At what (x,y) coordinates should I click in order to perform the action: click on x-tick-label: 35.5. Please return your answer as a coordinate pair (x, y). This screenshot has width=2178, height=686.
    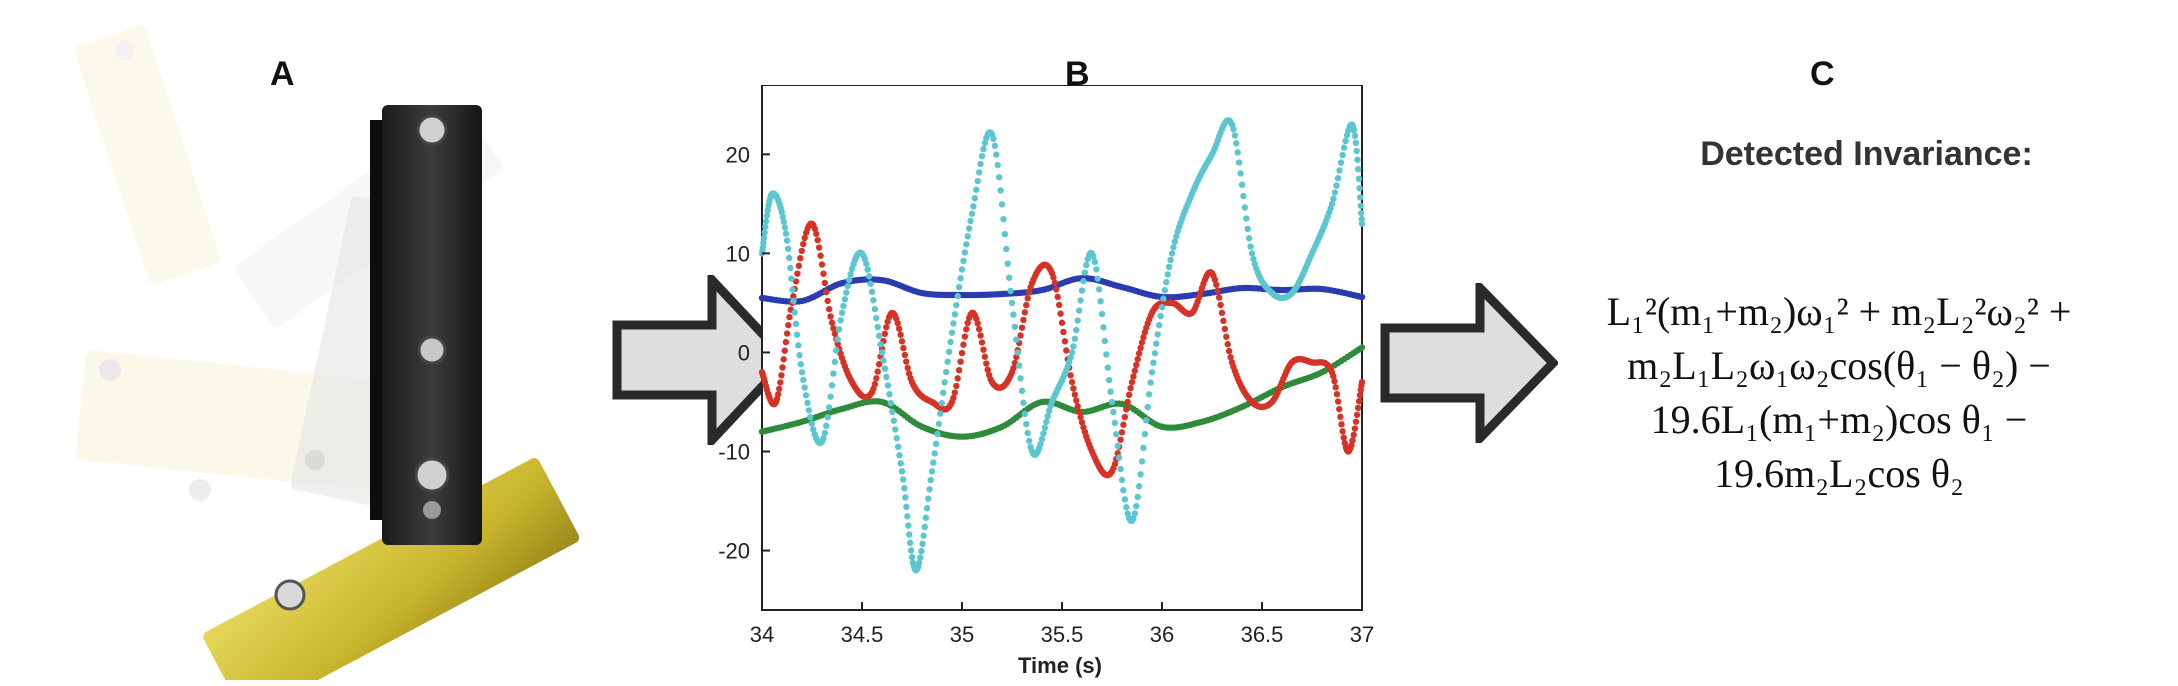
    Looking at the image, I should click on (1062, 634).